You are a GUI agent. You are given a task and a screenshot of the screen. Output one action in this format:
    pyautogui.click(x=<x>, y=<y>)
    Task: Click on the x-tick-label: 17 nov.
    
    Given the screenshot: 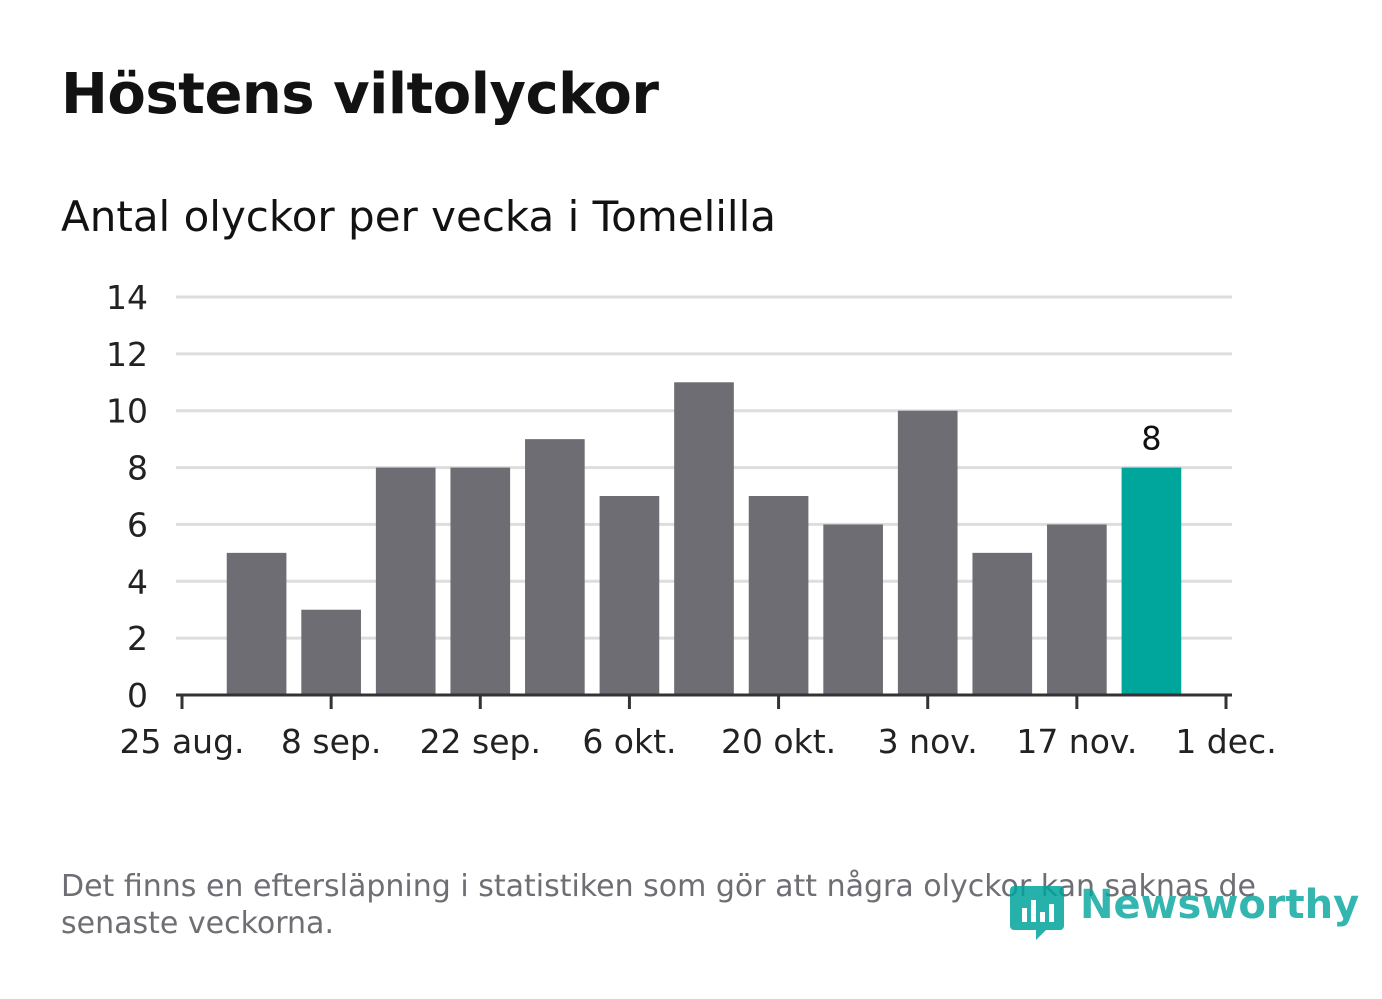 What is the action you would take?
    pyautogui.click(x=1076, y=741)
    